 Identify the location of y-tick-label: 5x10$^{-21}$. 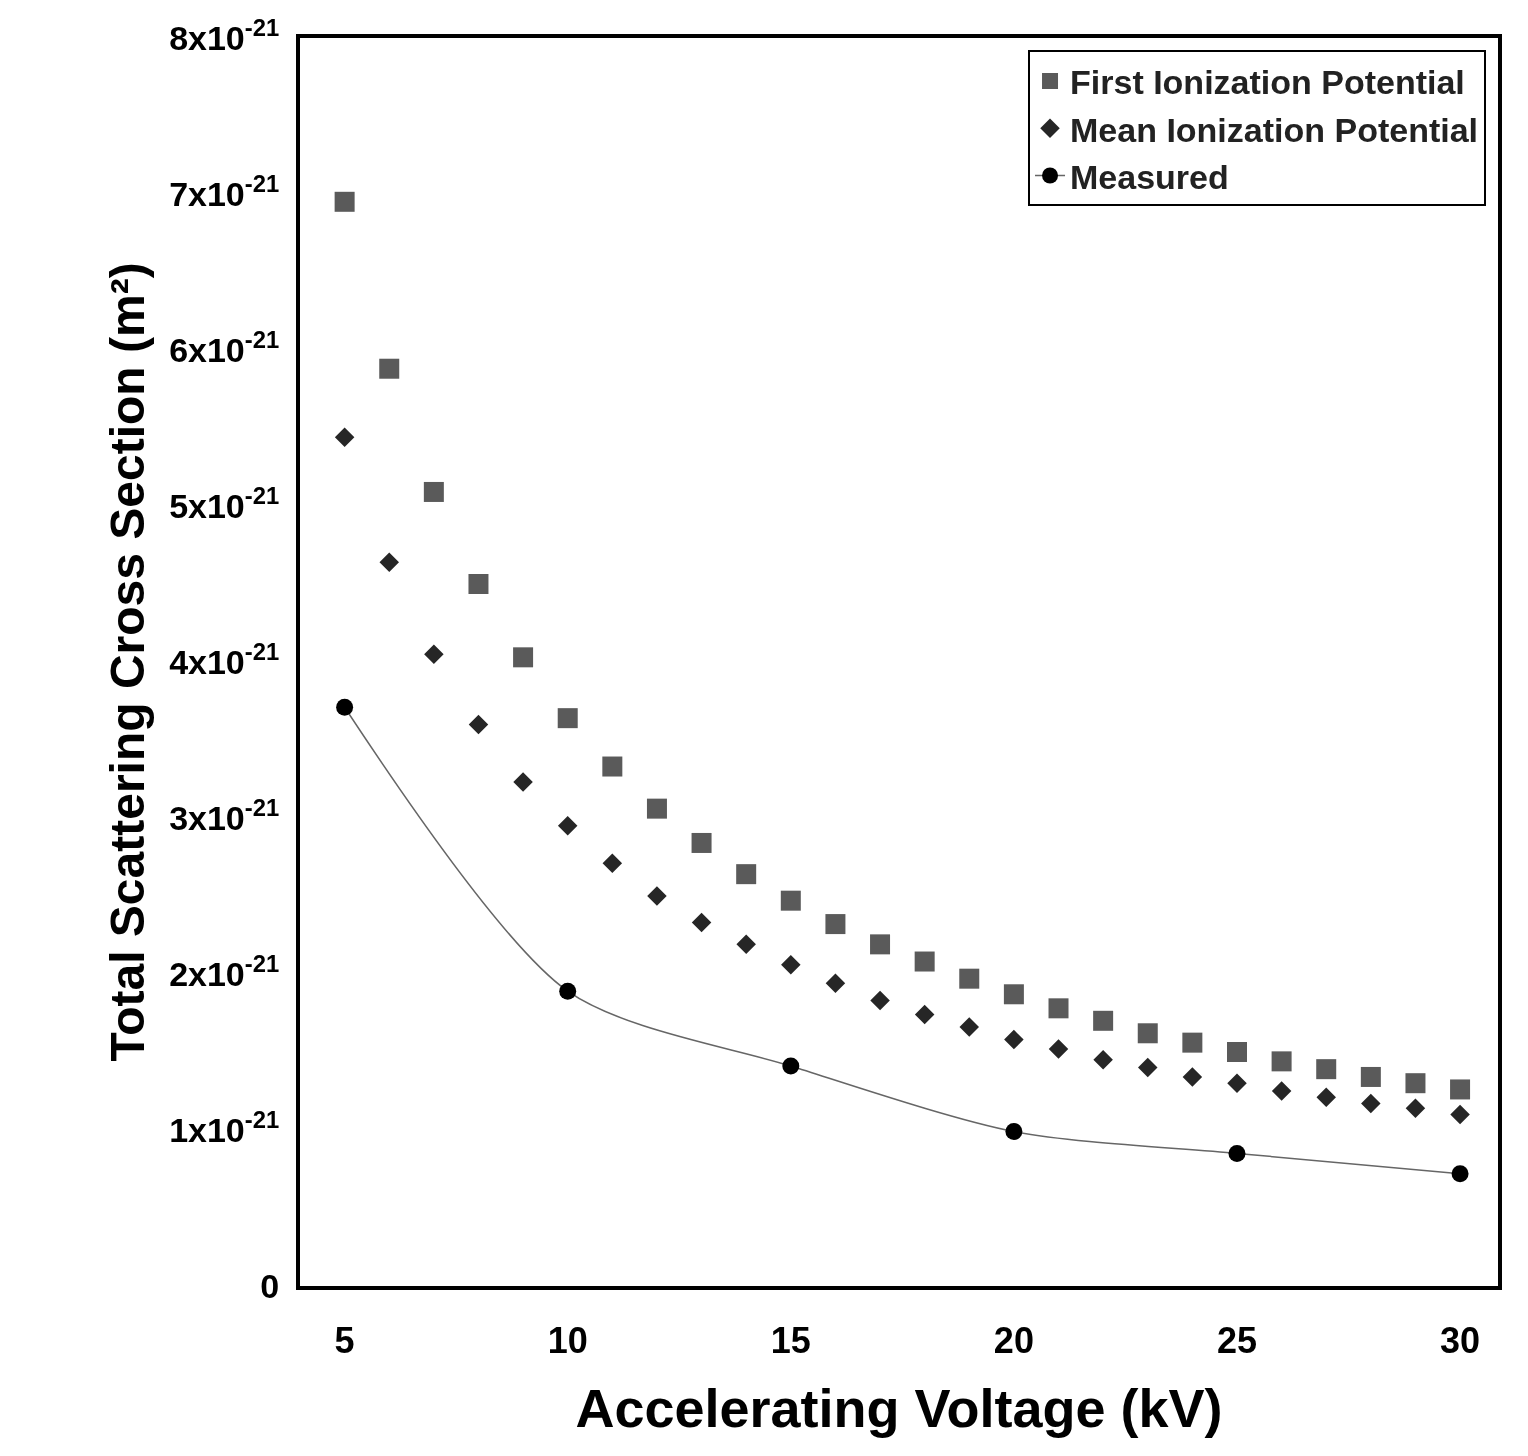
(224, 503).